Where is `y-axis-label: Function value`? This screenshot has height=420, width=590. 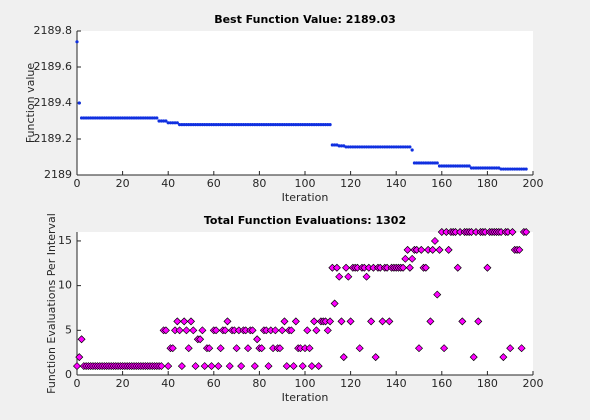
y-axis-label: Function value is located at coordinates (30, 103).